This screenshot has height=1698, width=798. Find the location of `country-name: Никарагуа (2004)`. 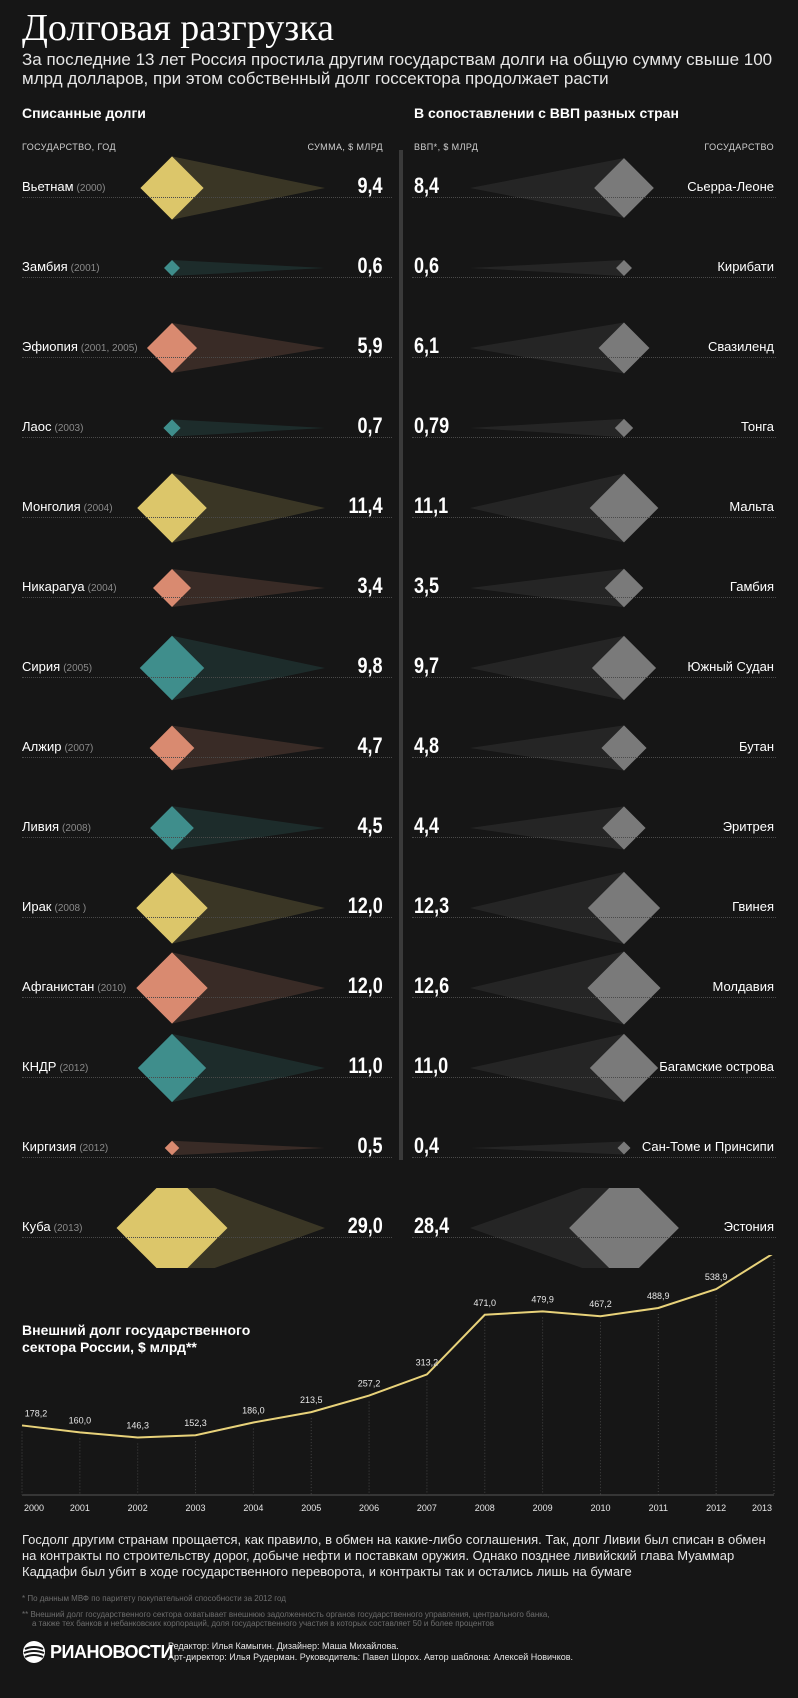

country-name: Никарагуа (2004) is located at coordinates (69, 586).